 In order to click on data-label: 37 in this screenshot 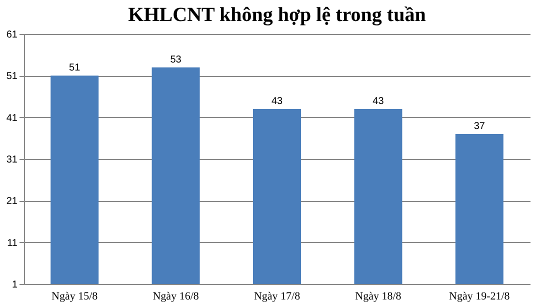, I will do `click(480, 126)`.